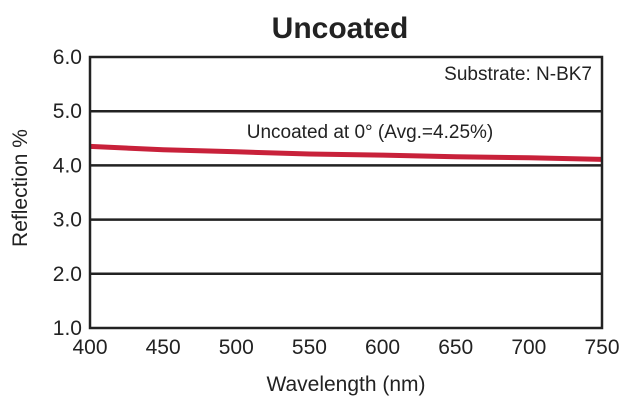 Image resolution: width=626 pixels, height=405 pixels. Describe the element at coordinates (67, 220) in the screenshot. I see `y-tick-label: 3.0` at that location.